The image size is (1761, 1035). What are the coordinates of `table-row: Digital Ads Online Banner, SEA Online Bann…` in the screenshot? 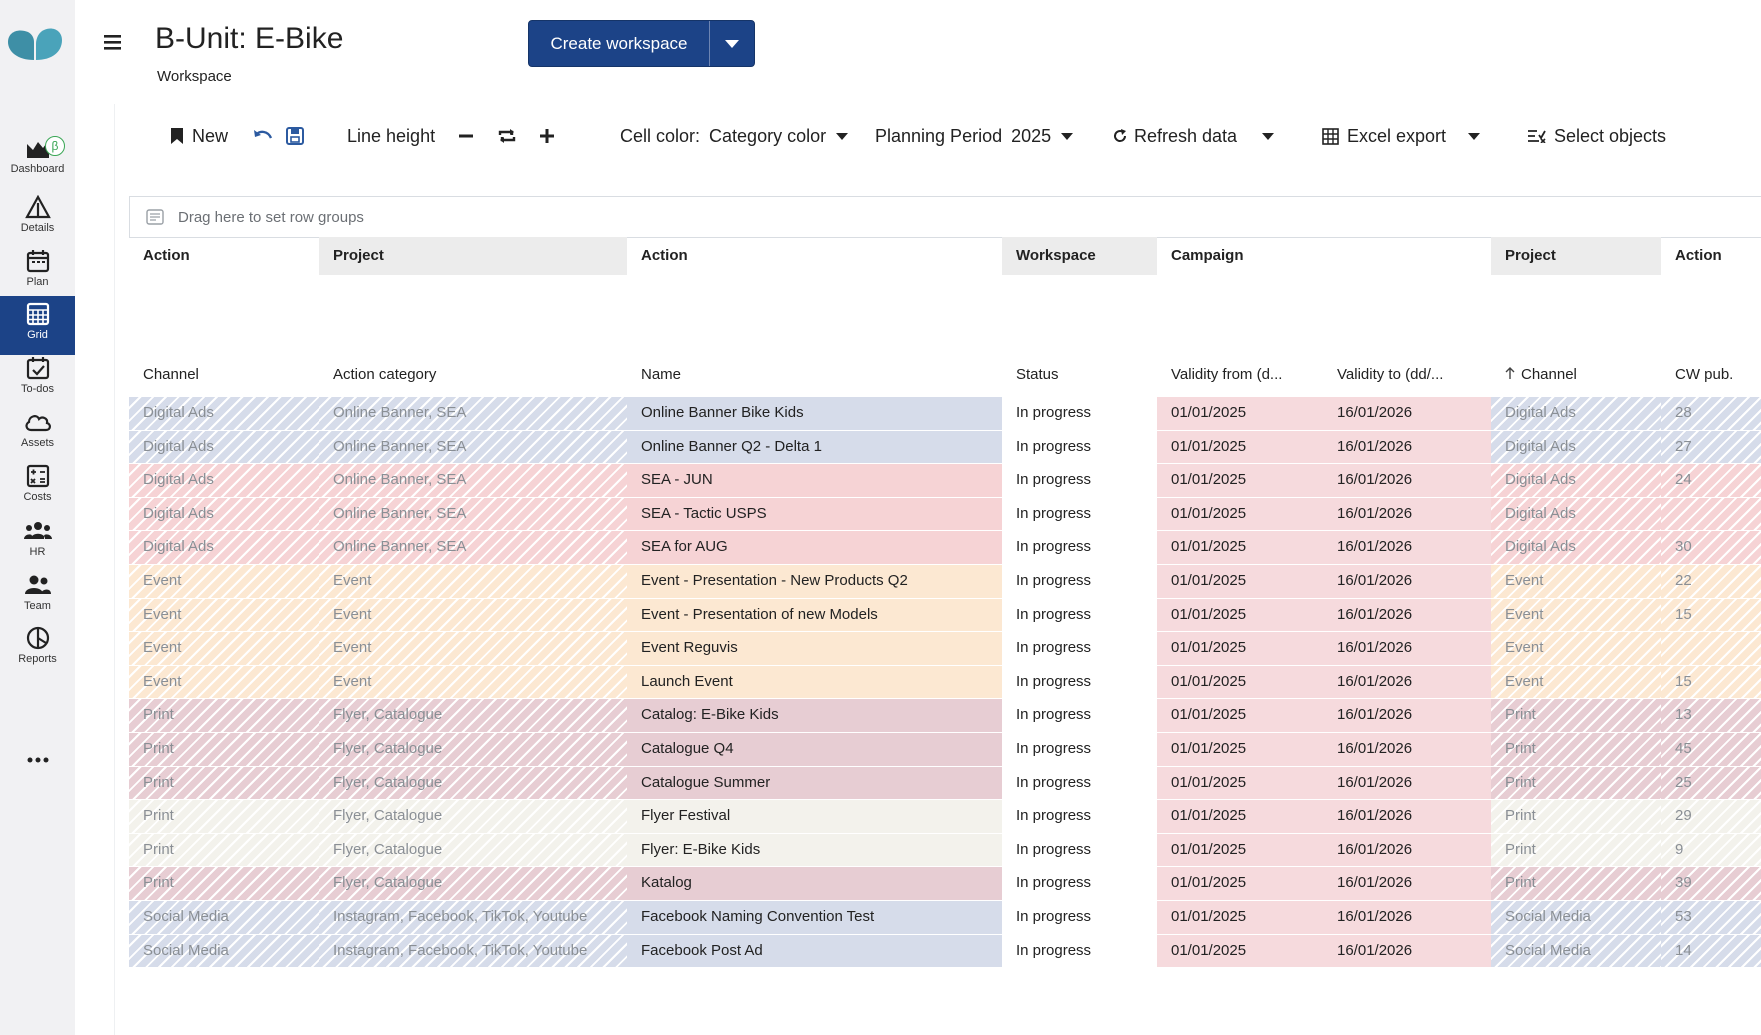 It's located at (945, 447).